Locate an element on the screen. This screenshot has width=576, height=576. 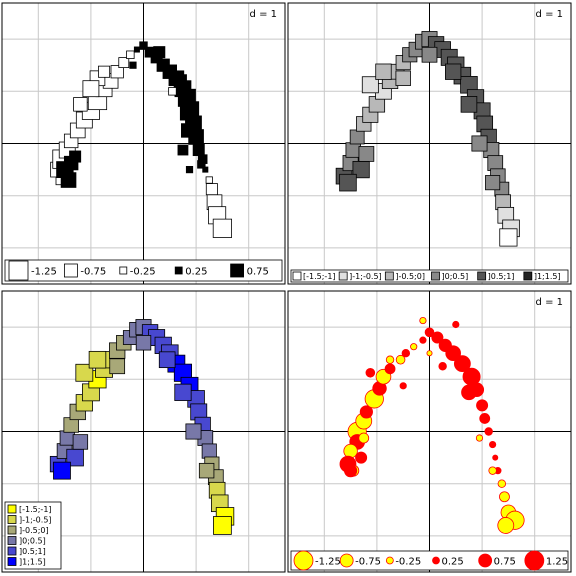
legend-box is located at coordinates (429, 560).